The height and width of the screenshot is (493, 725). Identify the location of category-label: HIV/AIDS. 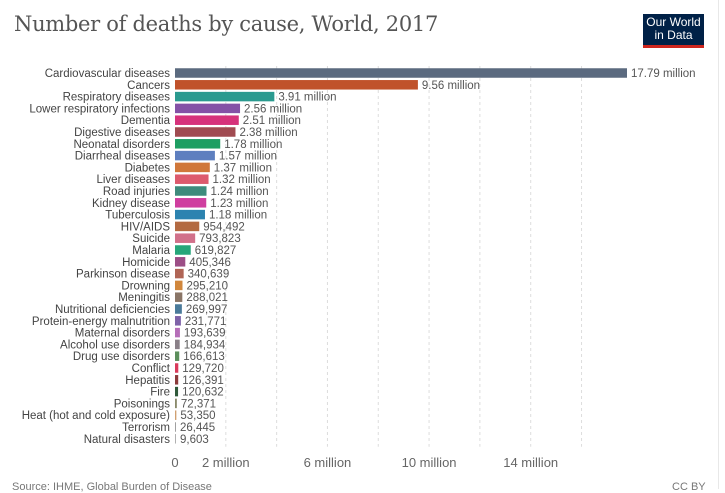
(146, 227).